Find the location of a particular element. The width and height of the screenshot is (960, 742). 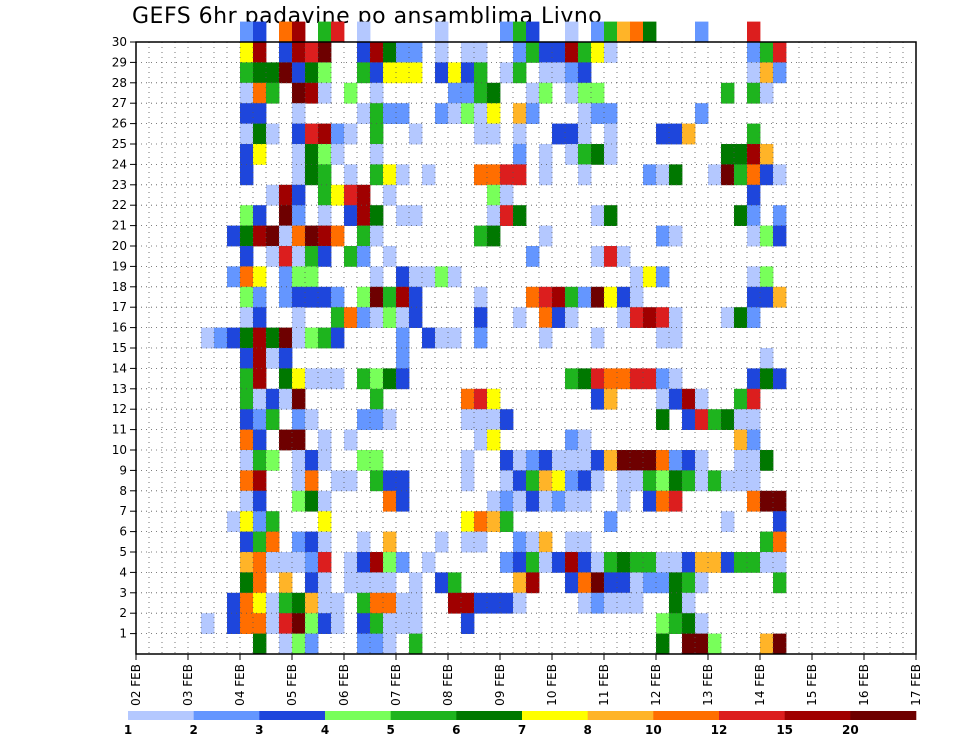

x-tick-label: 03 FEB is located at coordinates (188, 685).